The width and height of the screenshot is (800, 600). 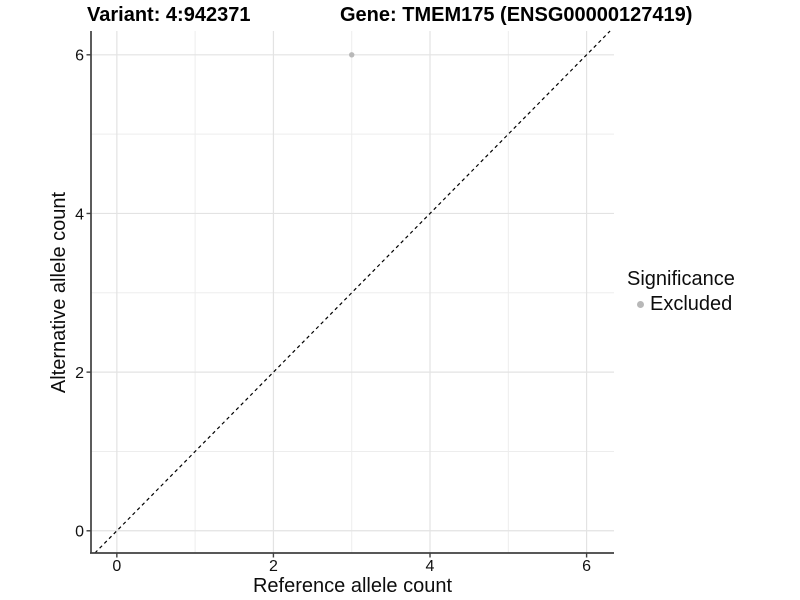 What do you see at coordinates (640, 304) in the screenshot?
I see `excluded-point-marker-icon` at bounding box center [640, 304].